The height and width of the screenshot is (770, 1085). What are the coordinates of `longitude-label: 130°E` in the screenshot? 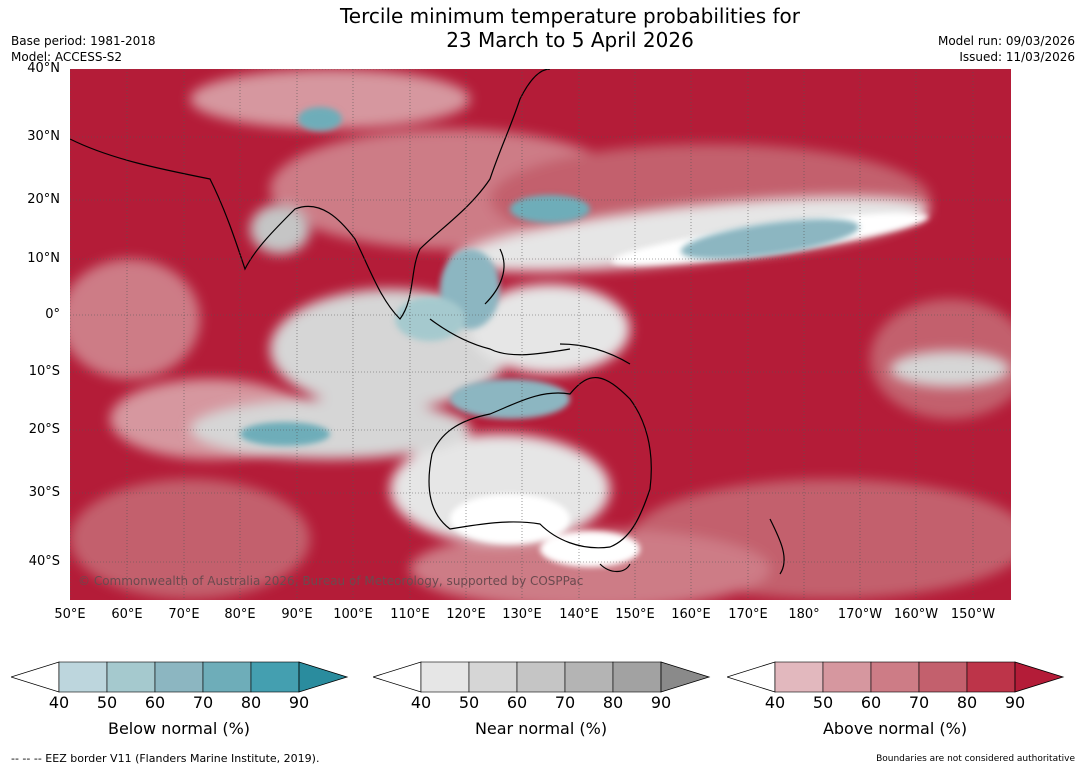 It's located at (522, 614).